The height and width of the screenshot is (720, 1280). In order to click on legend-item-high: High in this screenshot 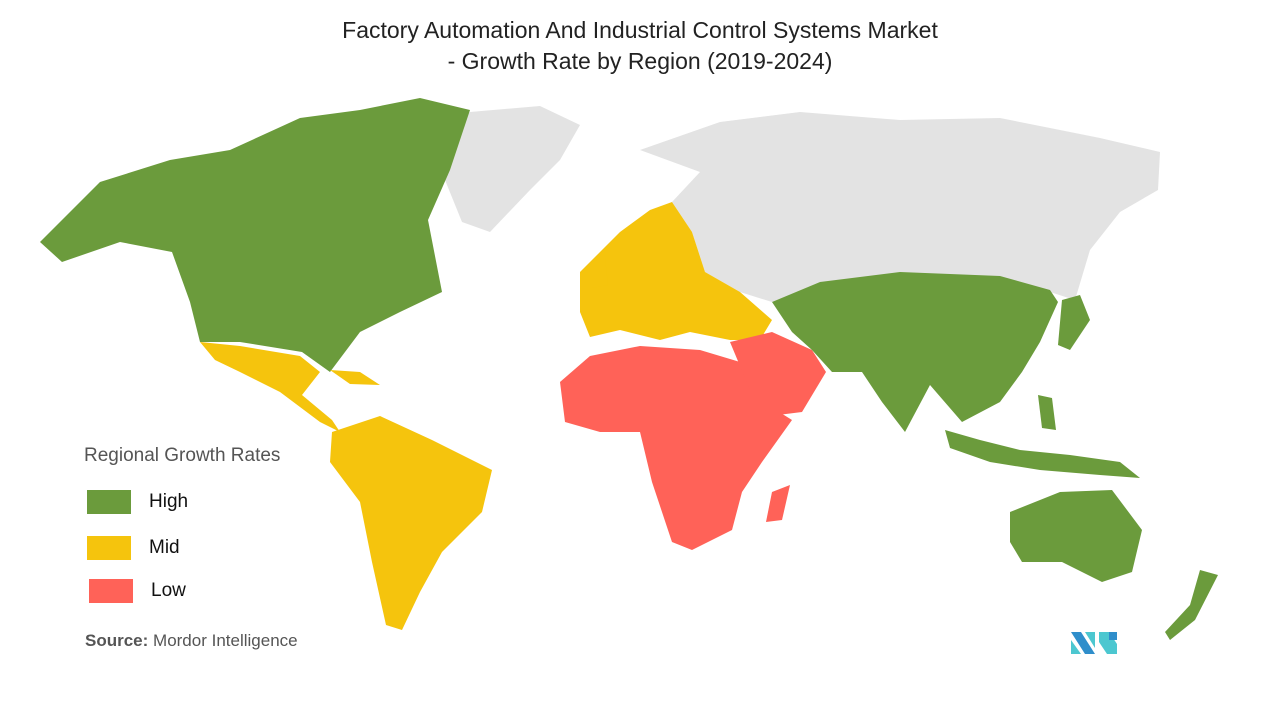, I will do `click(137, 502)`.